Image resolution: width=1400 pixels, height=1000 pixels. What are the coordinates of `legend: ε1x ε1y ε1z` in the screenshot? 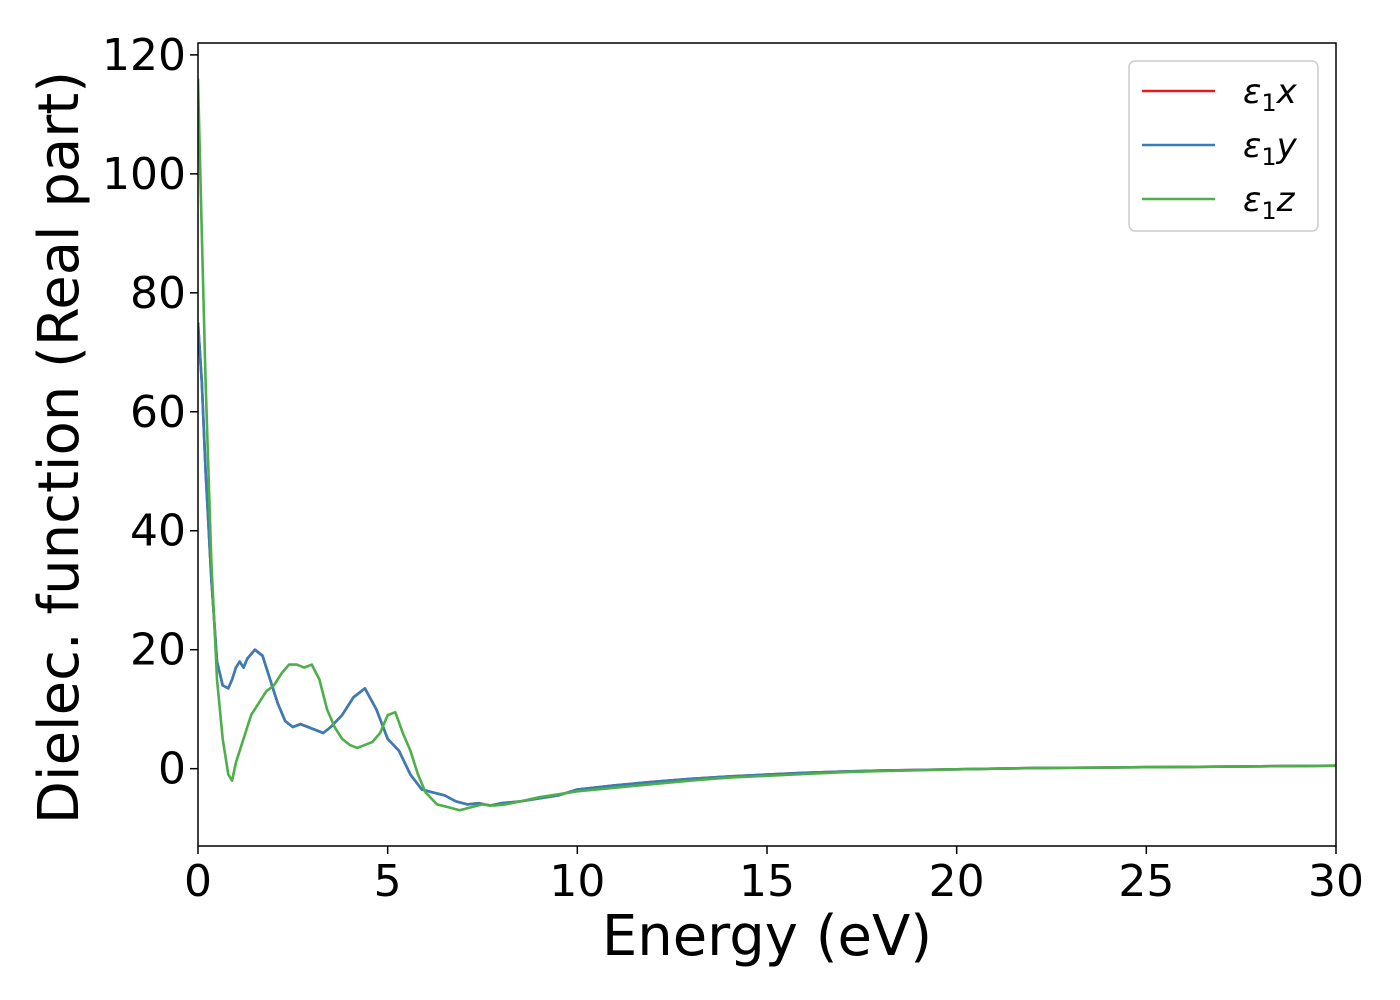 It's located at (1223, 146).